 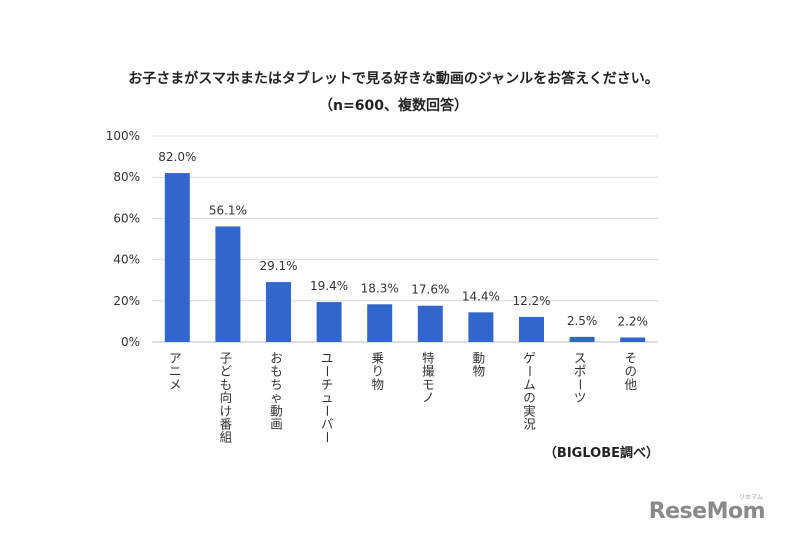 I want to click on svg-text: 況, so click(x=529, y=424).